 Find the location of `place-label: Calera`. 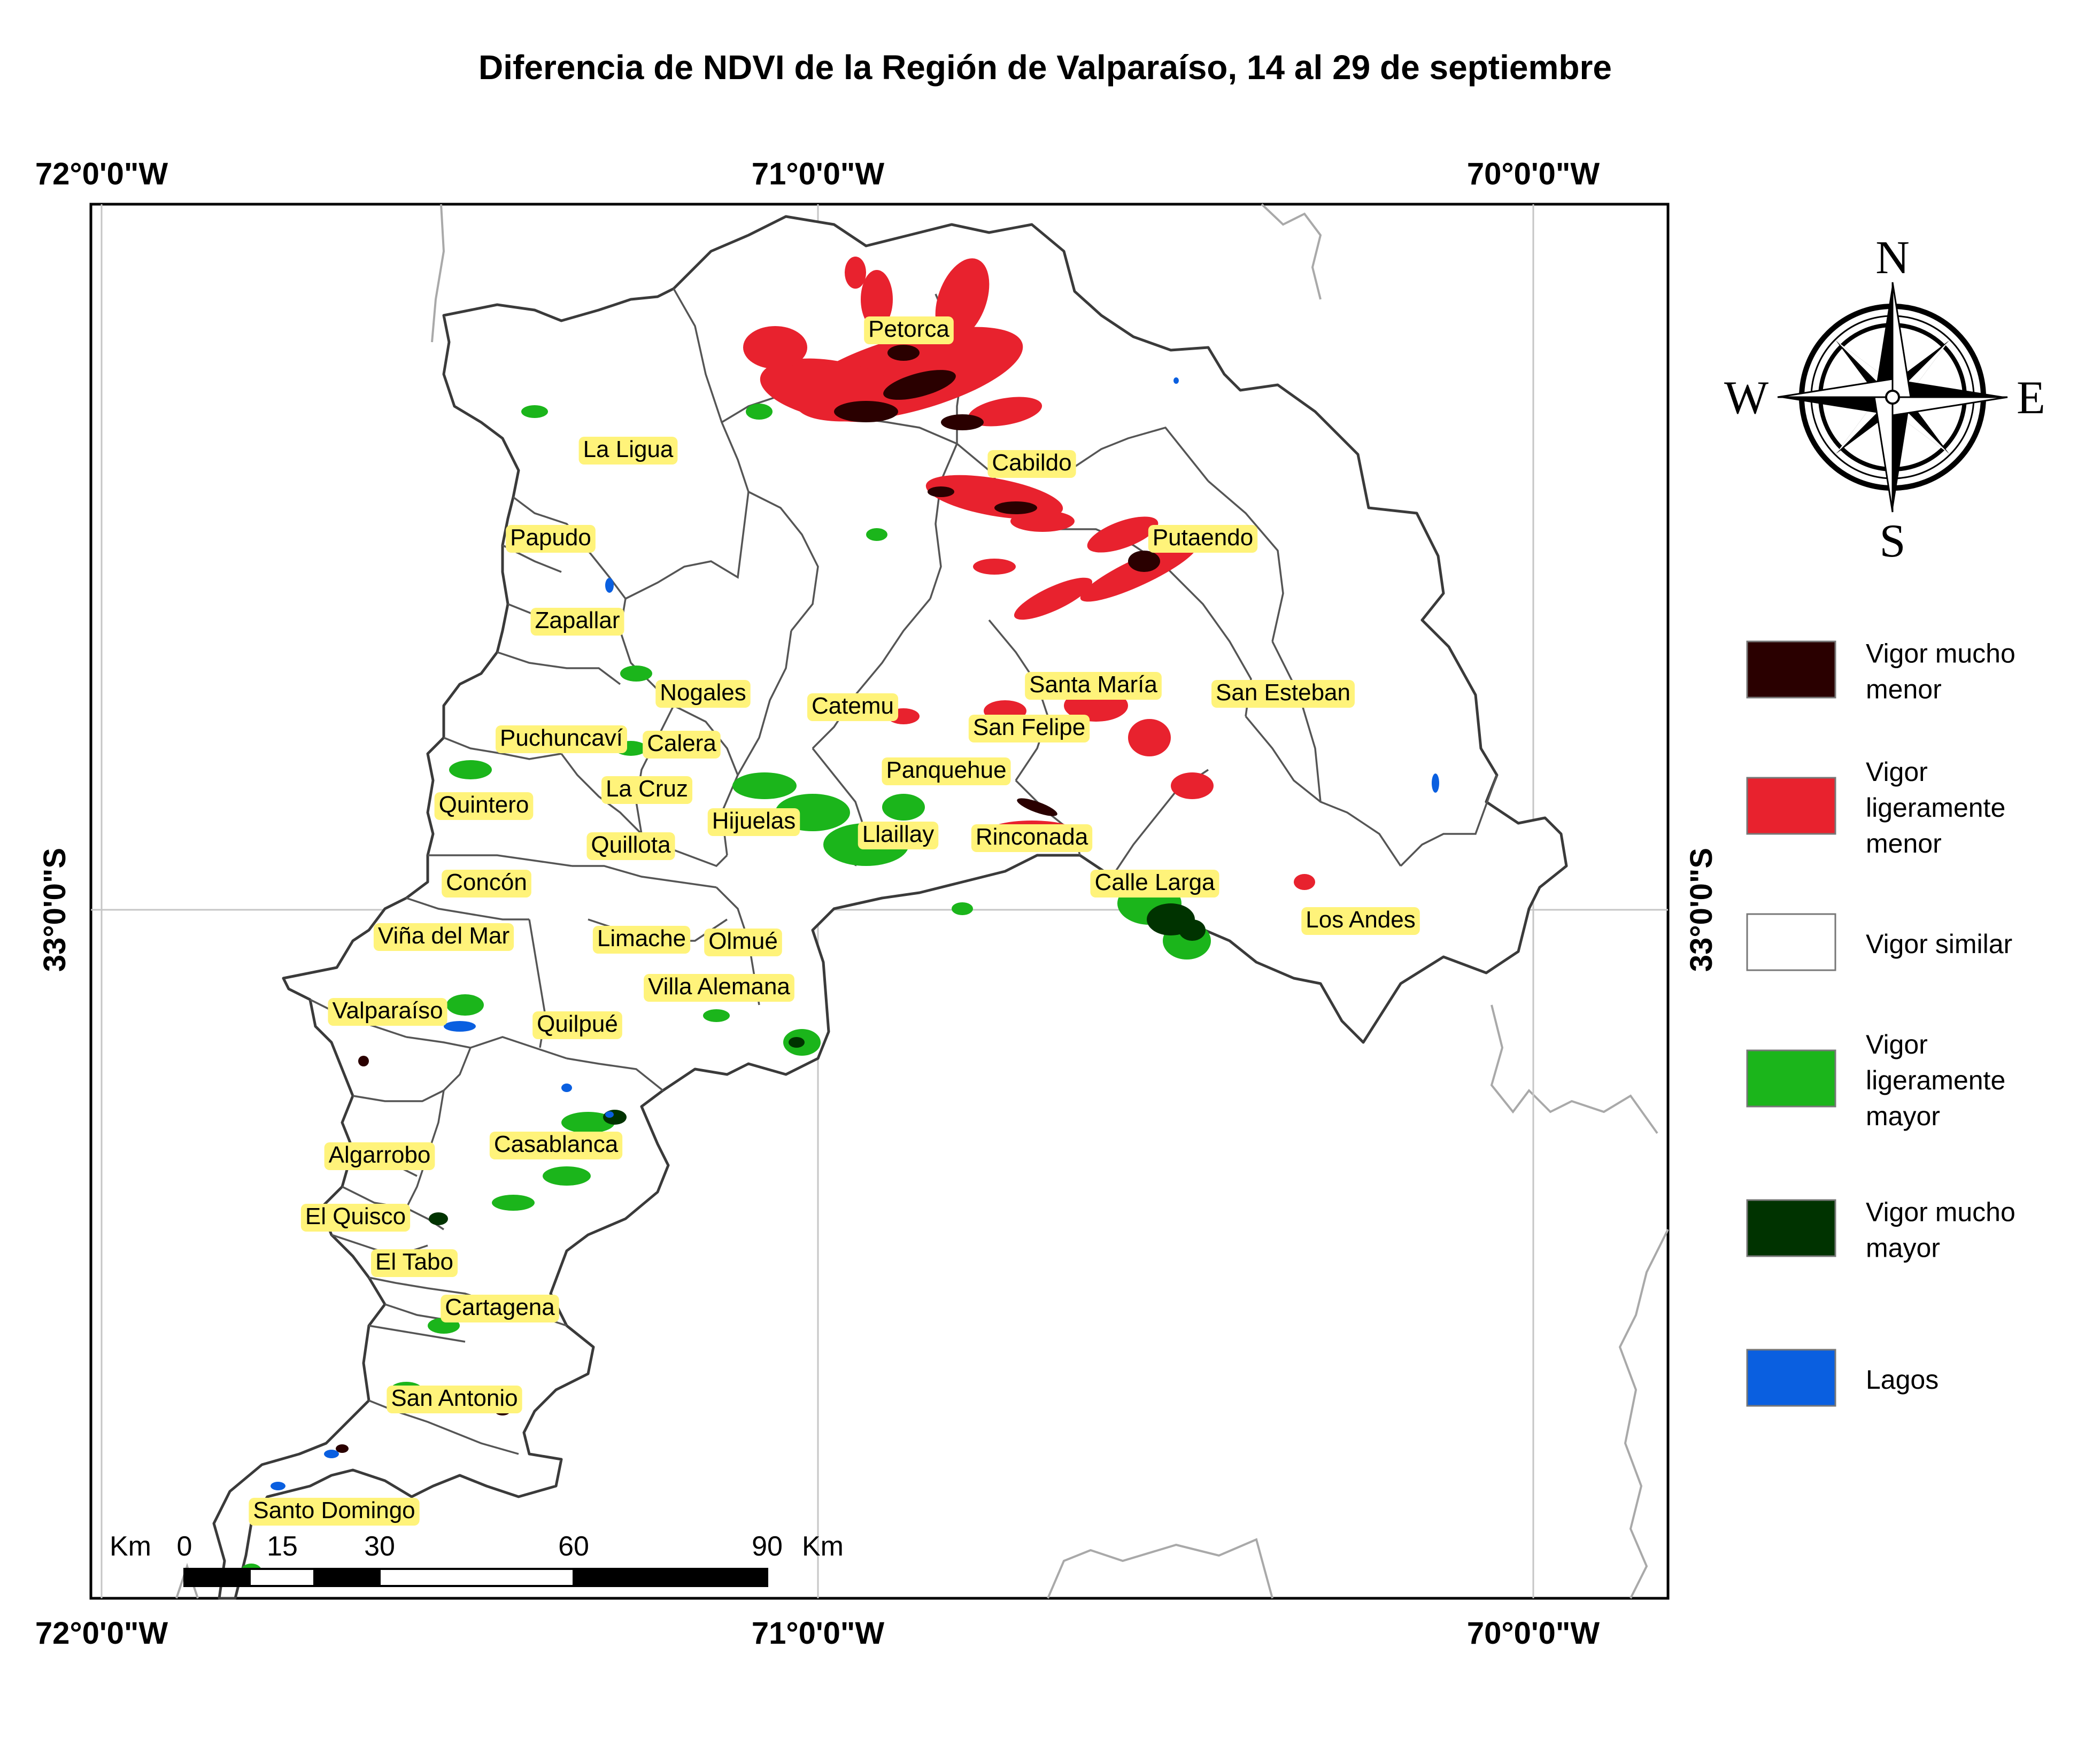

place-label: Calera is located at coordinates (682, 745).